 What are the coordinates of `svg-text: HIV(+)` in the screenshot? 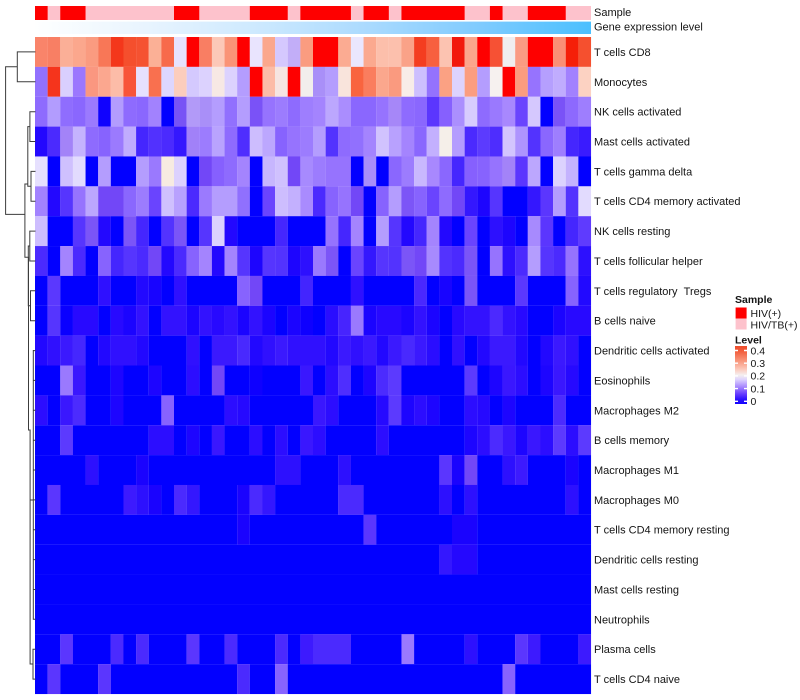 It's located at (766, 314).